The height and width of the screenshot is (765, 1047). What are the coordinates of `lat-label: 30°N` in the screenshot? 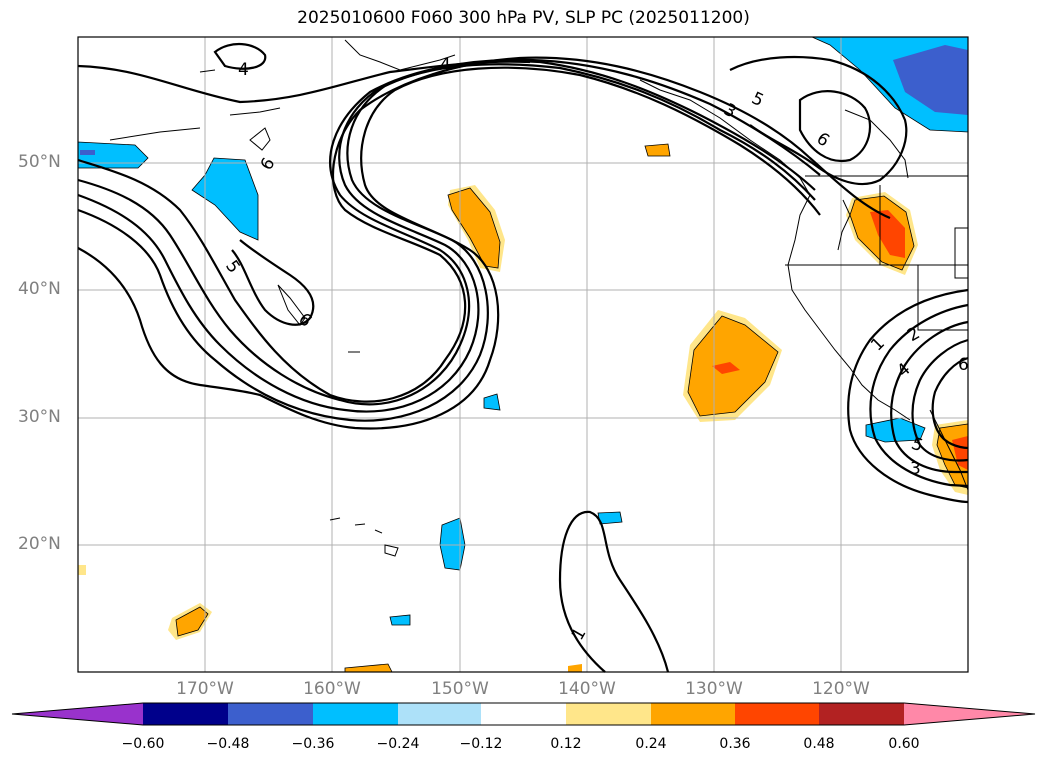 It's located at (39, 417).